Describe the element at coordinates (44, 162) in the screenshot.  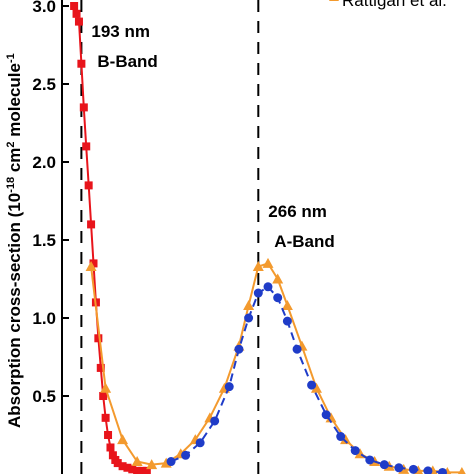
I see `y-tick-label: 2.0` at that location.